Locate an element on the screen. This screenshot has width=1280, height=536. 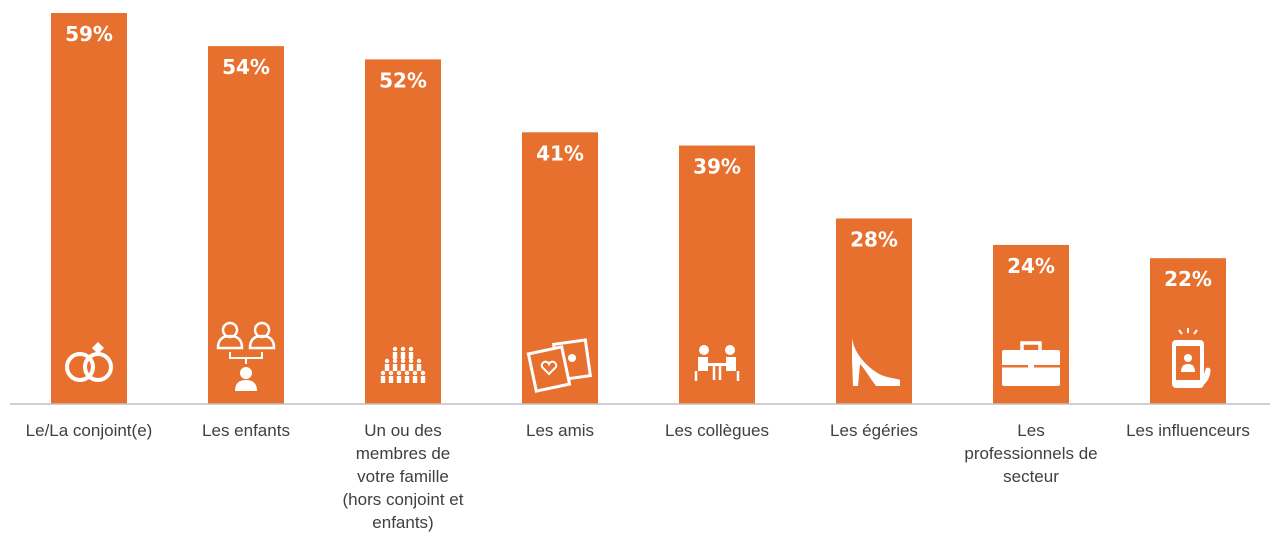
parent-child-icon is located at coordinates (246, 356).